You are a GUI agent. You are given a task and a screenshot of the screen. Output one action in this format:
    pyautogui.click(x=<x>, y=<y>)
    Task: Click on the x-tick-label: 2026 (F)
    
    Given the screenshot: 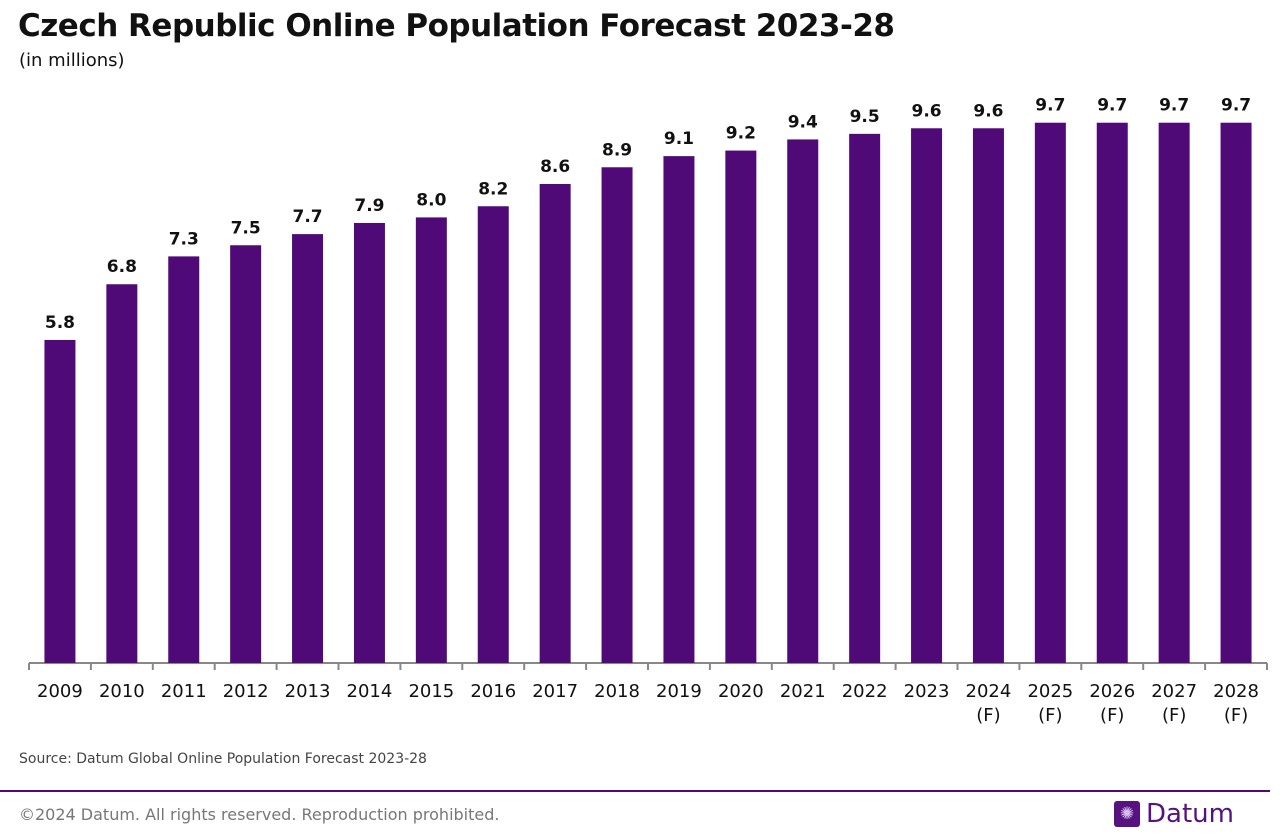 What is the action you would take?
    pyautogui.click(x=1112, y=703)
    